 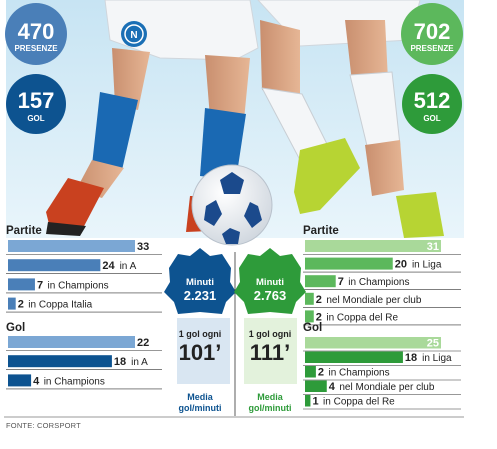 I want to click on source-note: FONTE: CORSPORT, so click(x=43, y=425).